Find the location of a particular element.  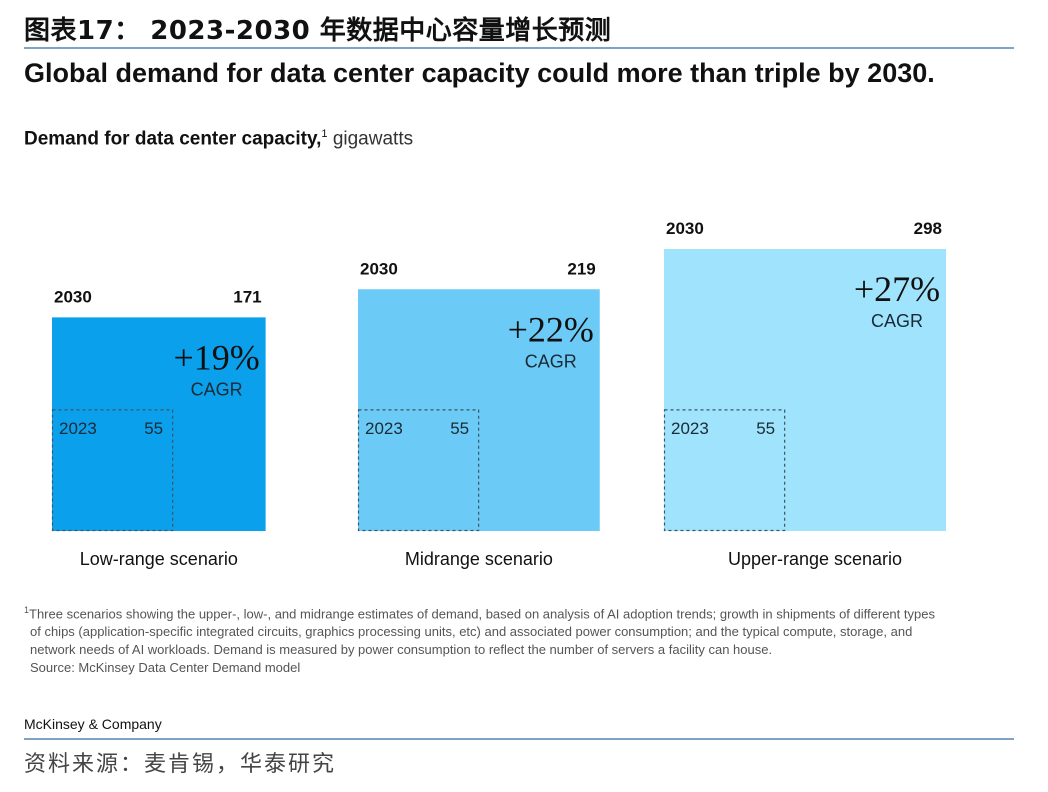

scenario-label: Upper-range scenario is located at coordinates (815, 559).